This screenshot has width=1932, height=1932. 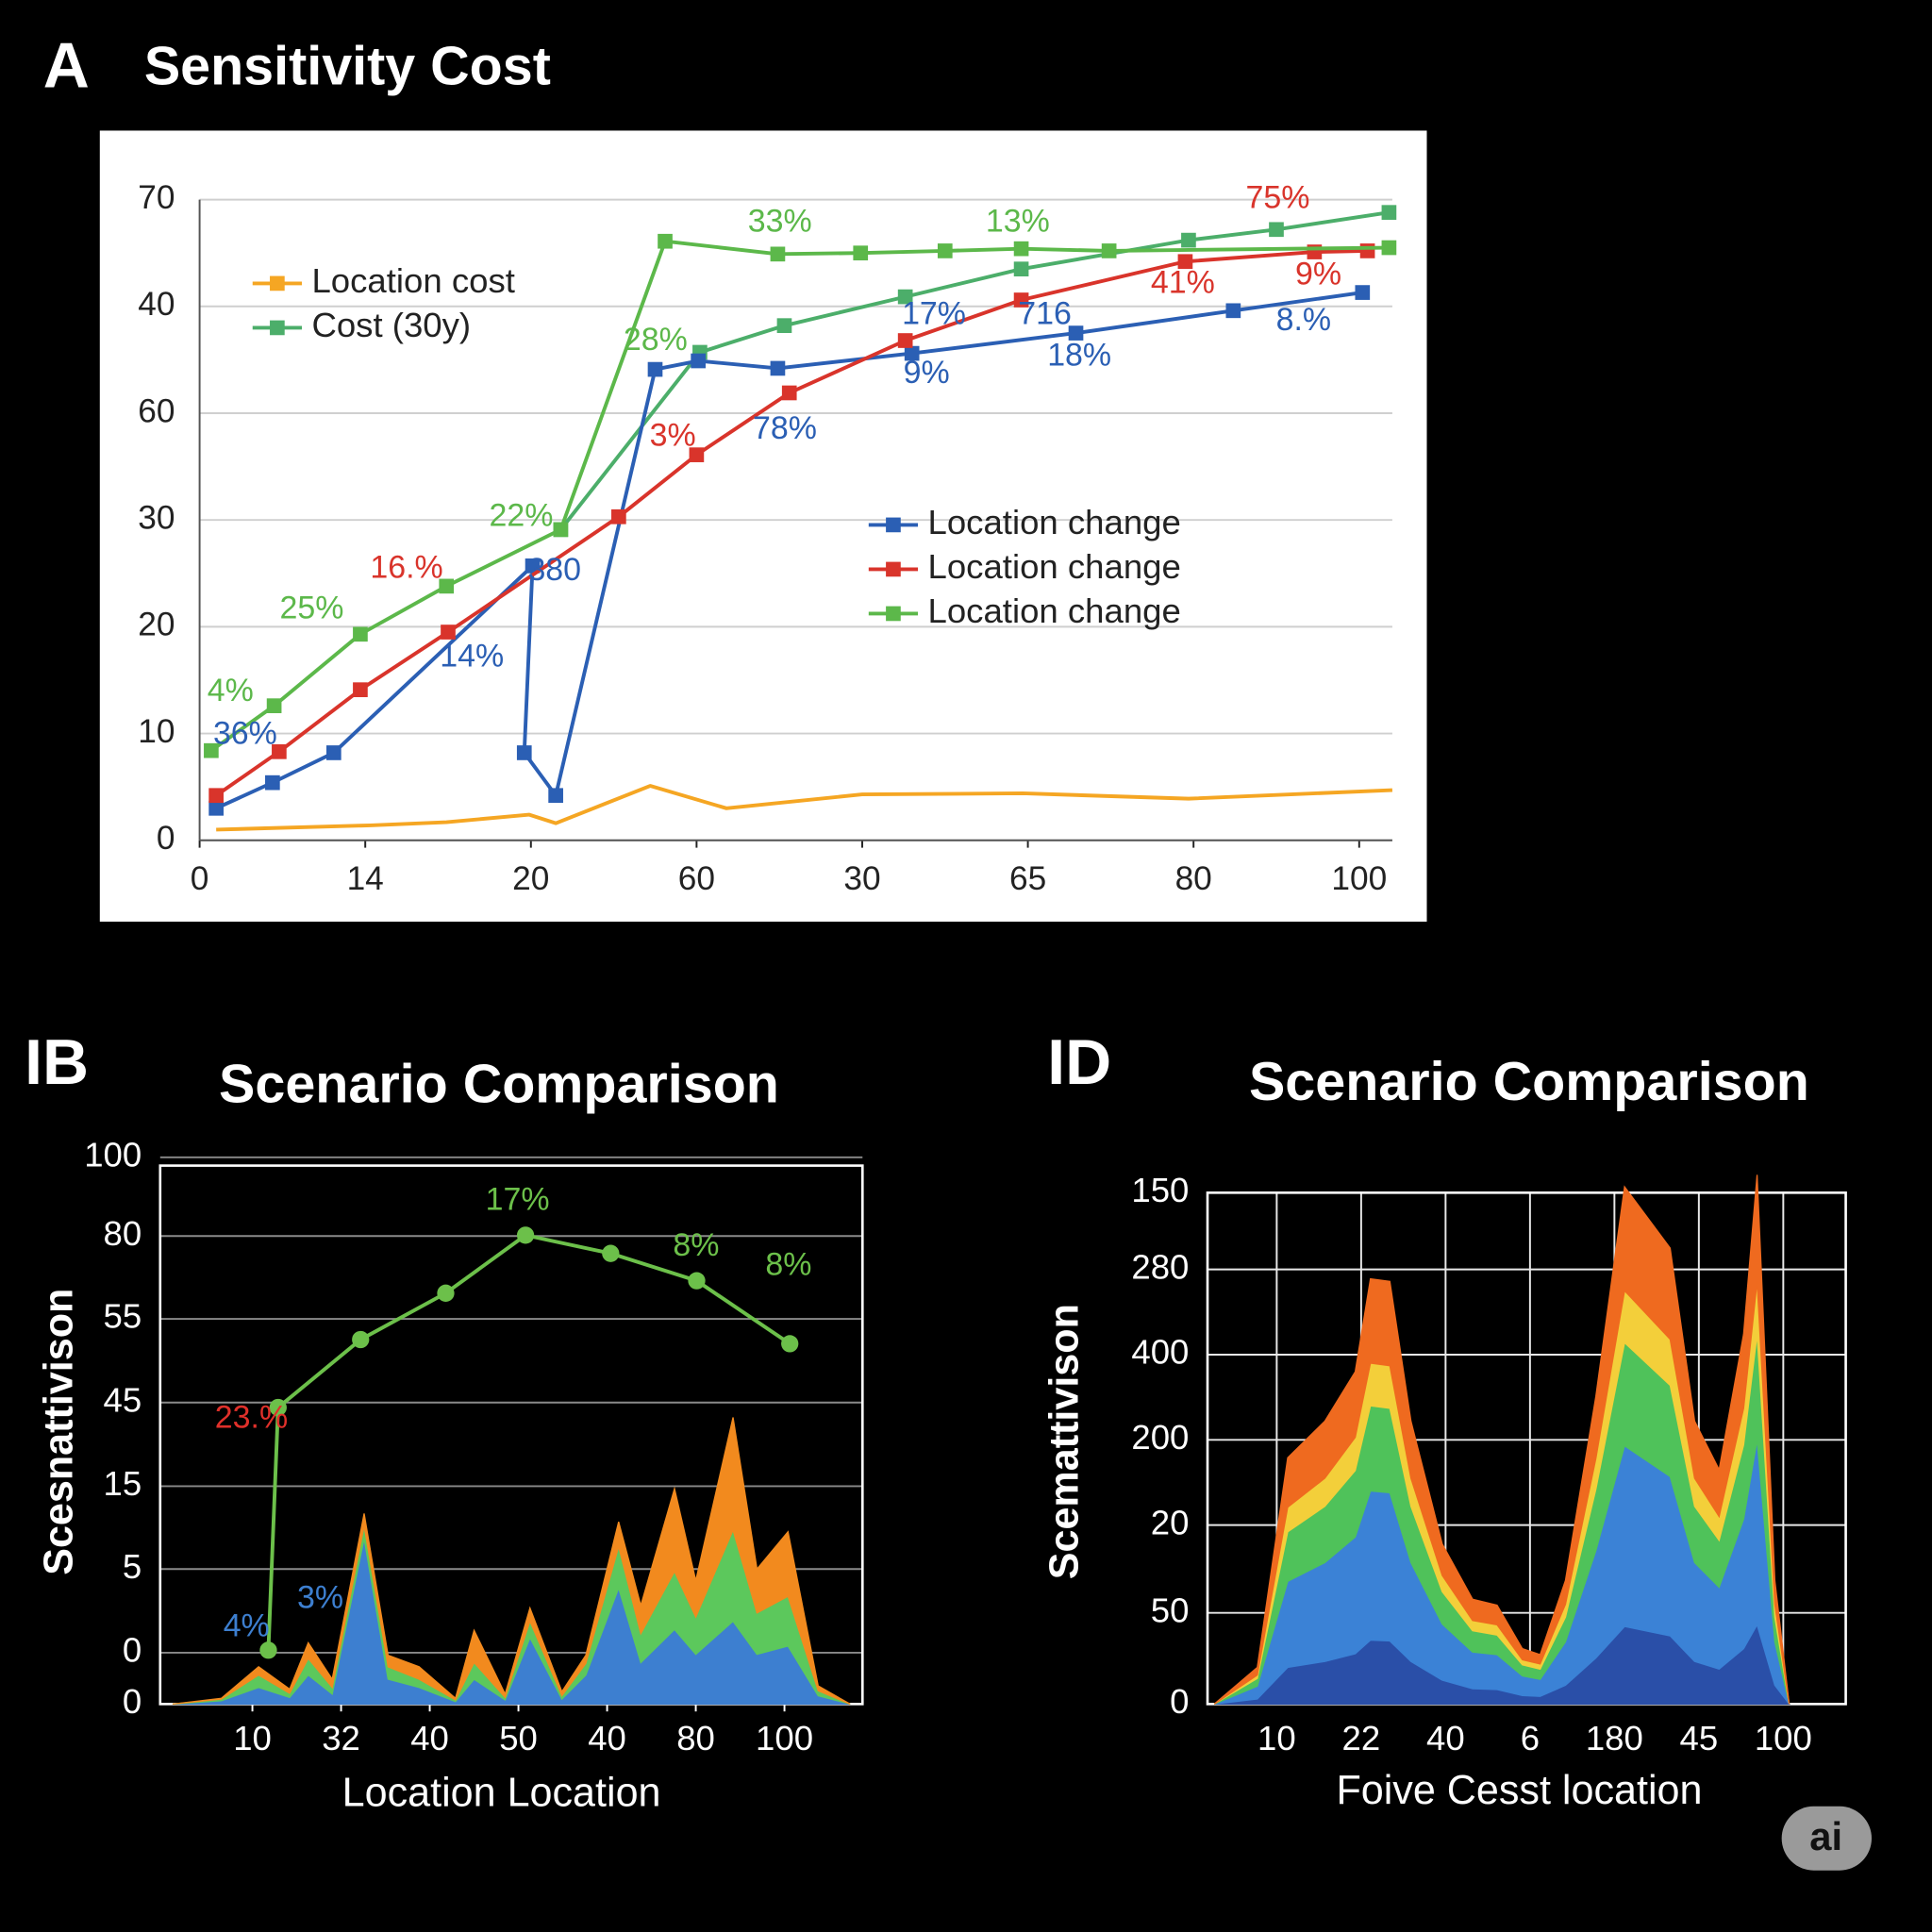 What do you see at coordinates (156, 731) in the screenshot?
I see `y-tick-label: 10` at bounding box center [156, 731].